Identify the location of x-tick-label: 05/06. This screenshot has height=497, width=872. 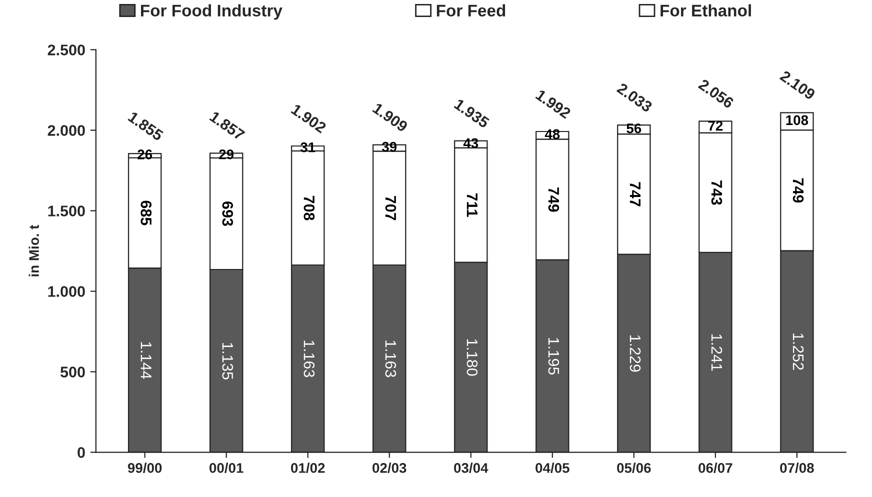
(634, 468).